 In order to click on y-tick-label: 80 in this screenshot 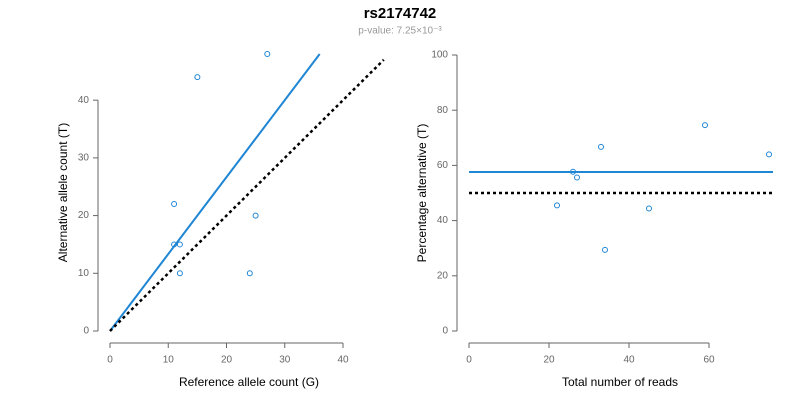, I will do `click(443, 110)`.